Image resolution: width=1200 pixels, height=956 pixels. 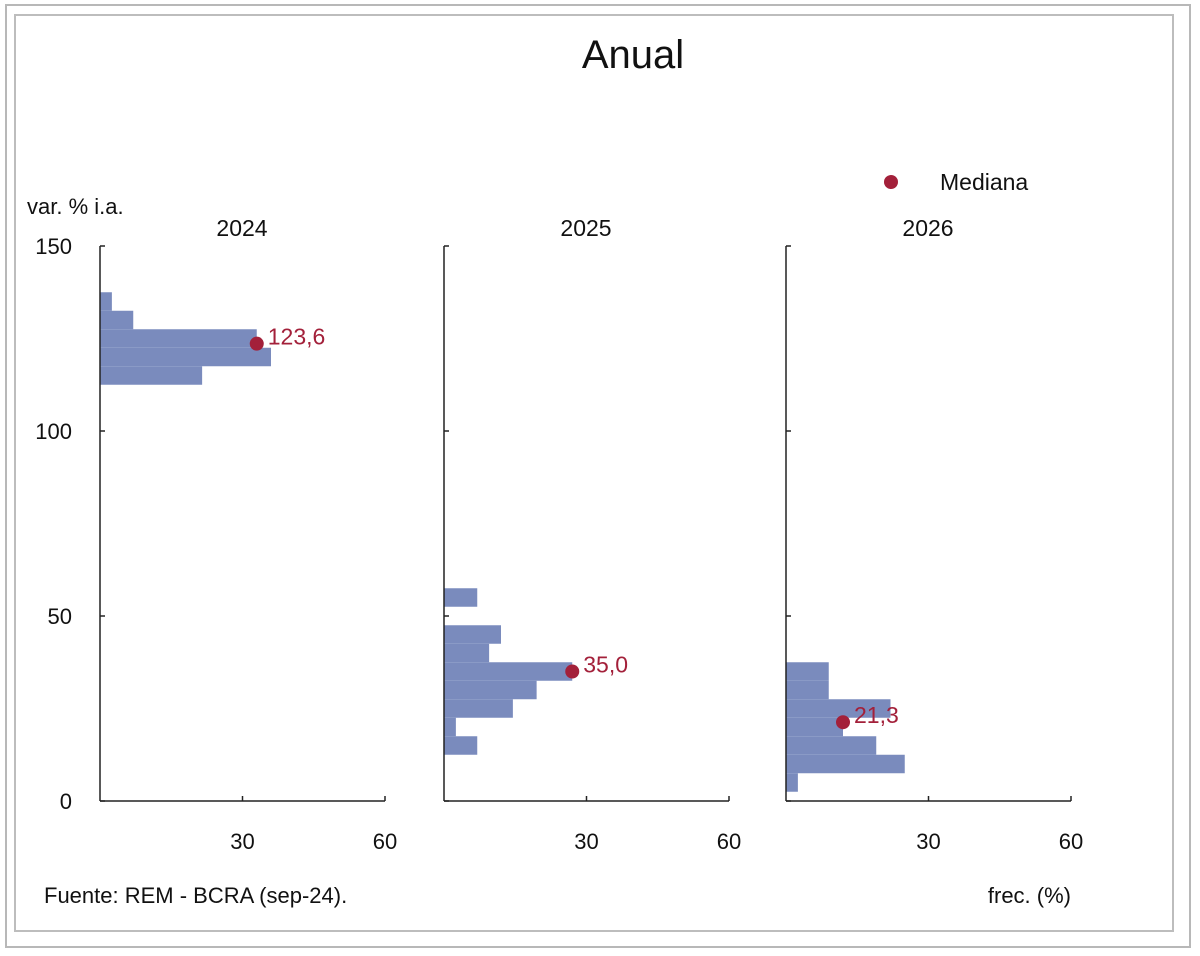 I want to click on median-label: 35,0, so click(x=605, y=665).